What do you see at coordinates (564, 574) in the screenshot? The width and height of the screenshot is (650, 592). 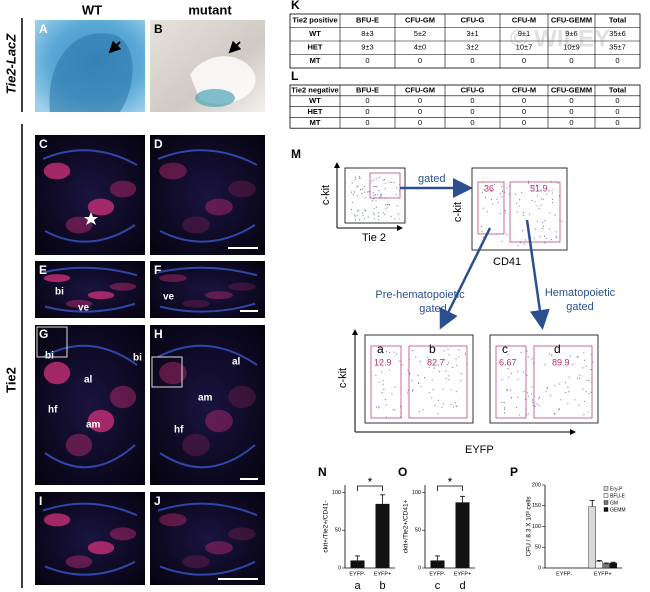 I see `x-tick-label: EYFP-` at bounding box center [564, 574].